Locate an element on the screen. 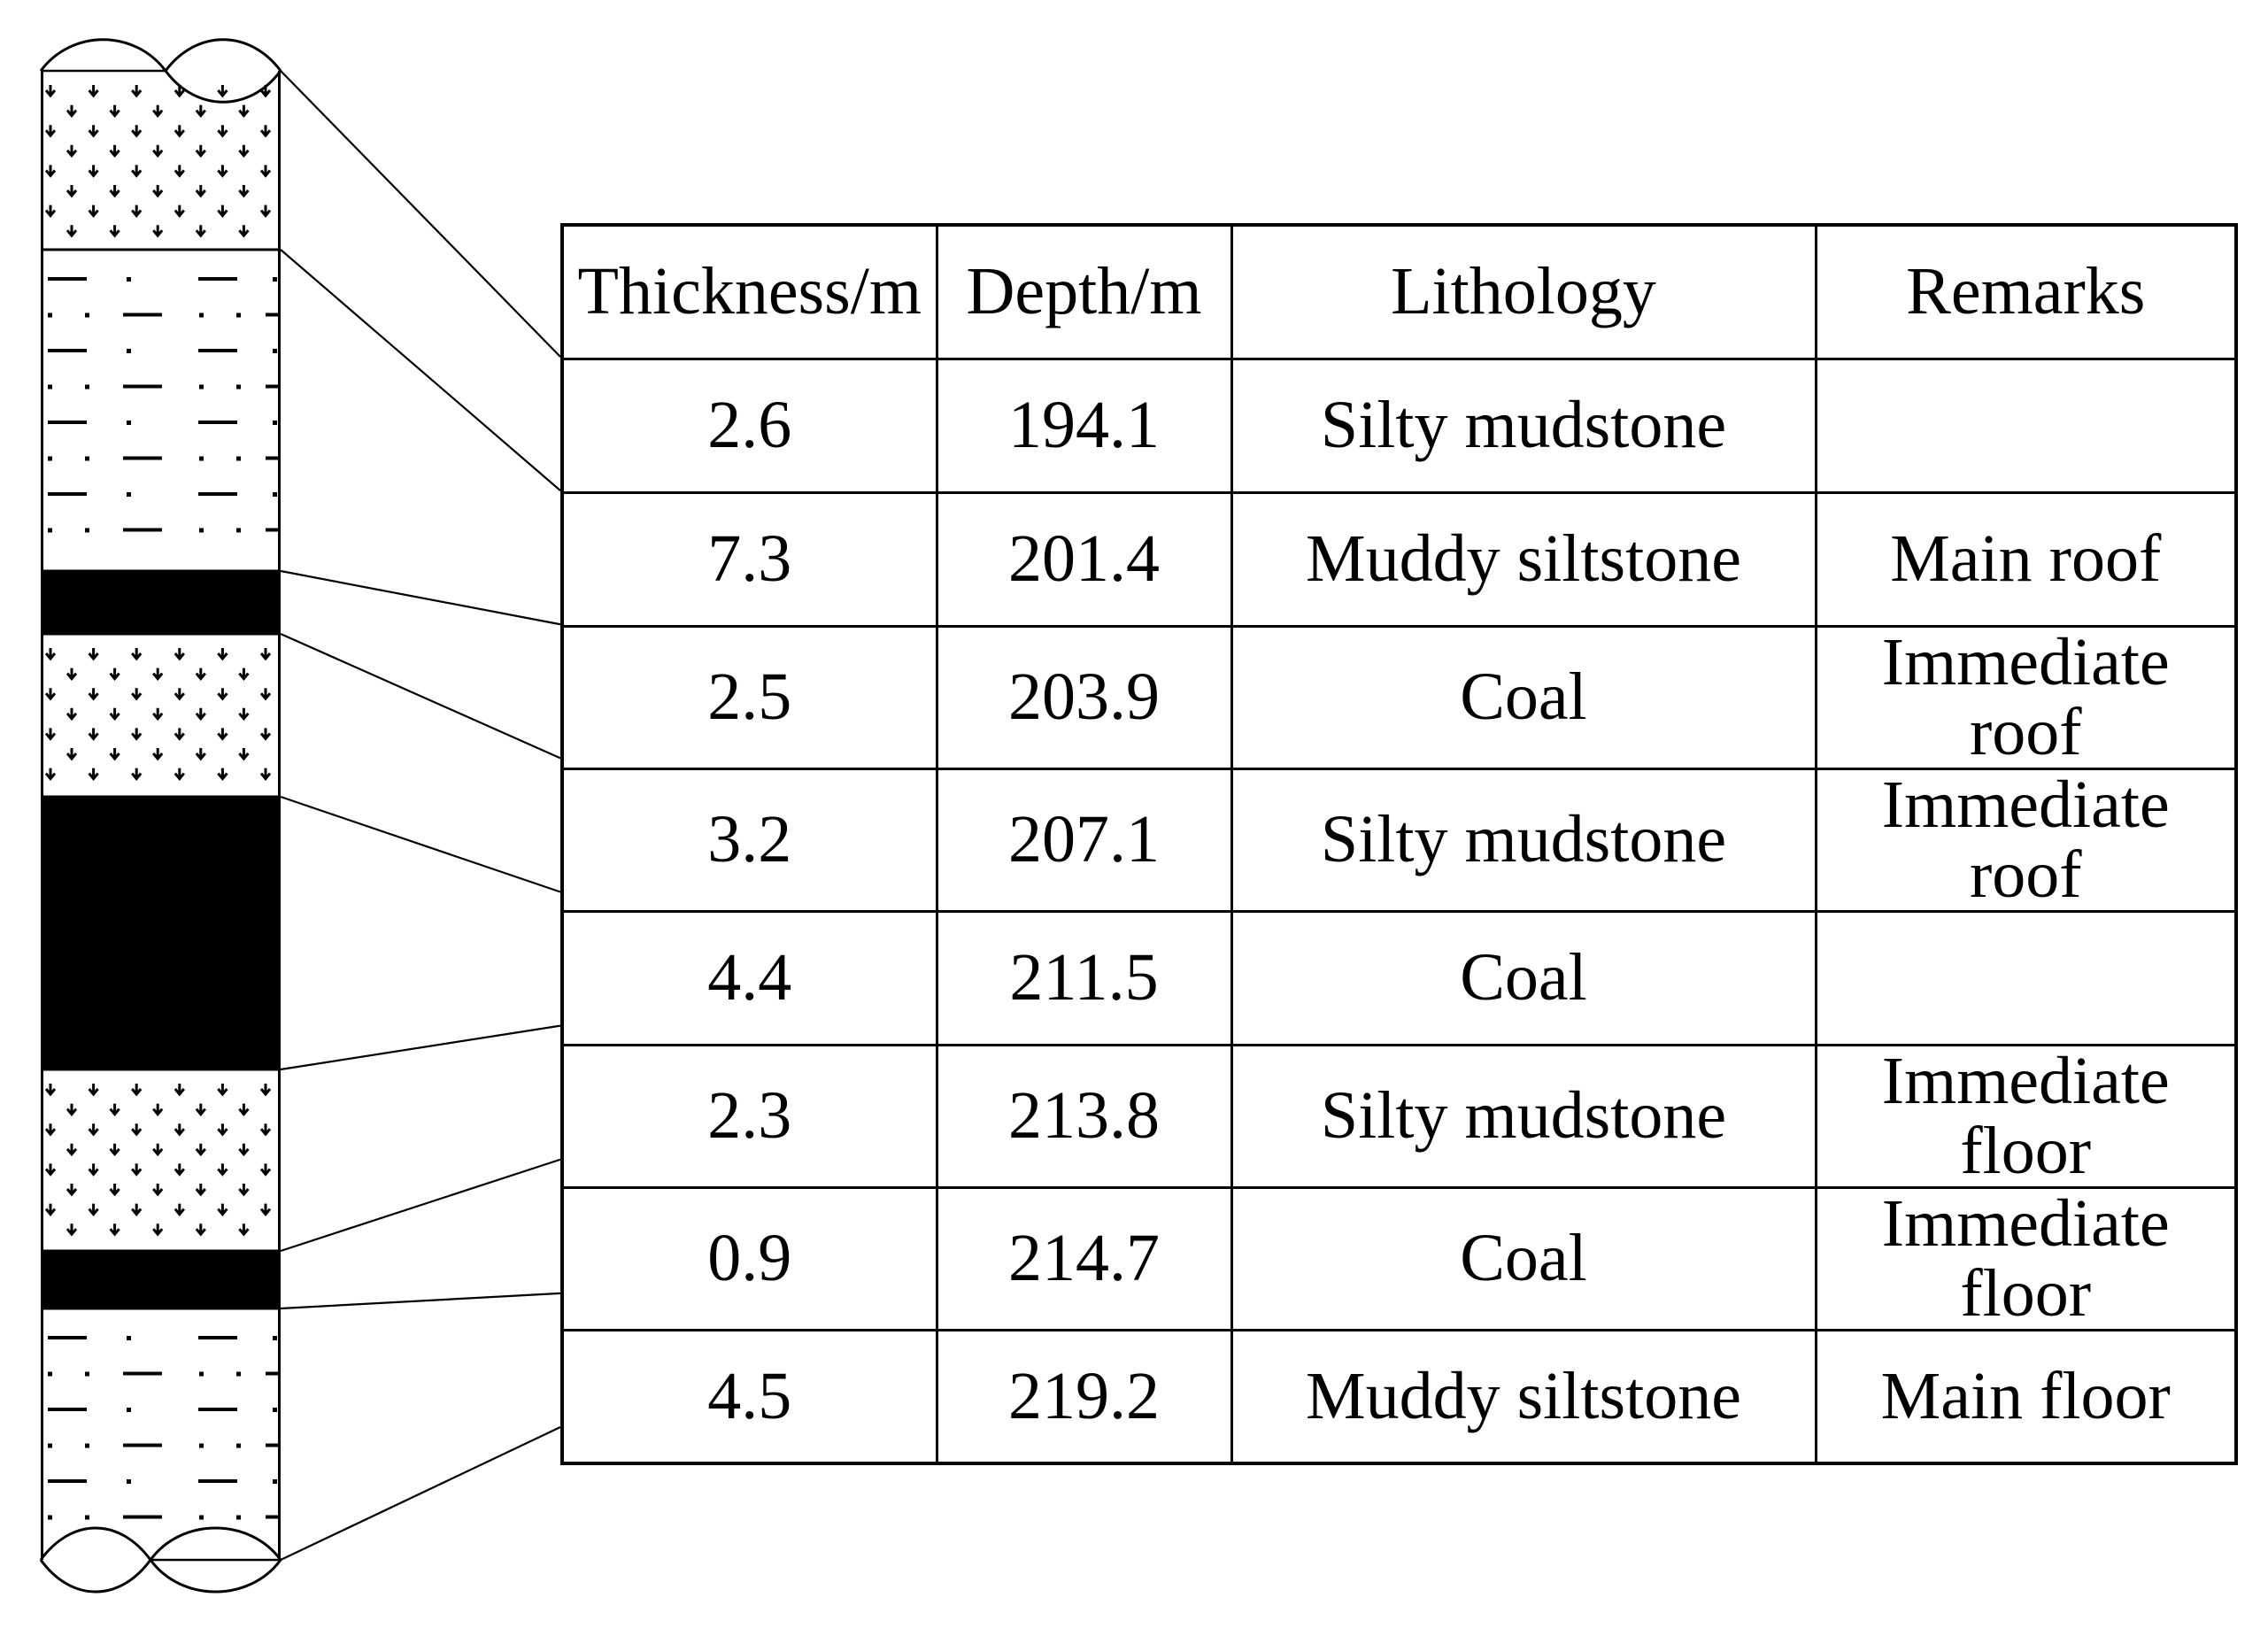 The height and width of the screenshot is (1644, 2268). cell-thickness-row7: 0.9 is located at coordinates (749, 1258).